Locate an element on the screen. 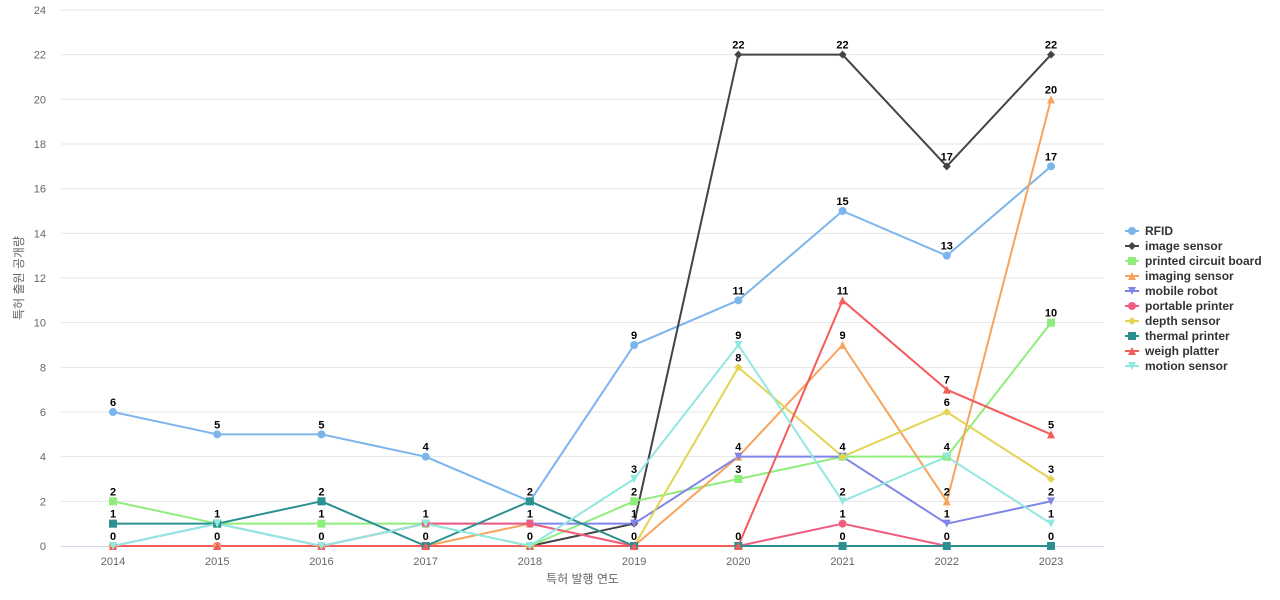  point-mobile-robot is located at coordinates (738, 456).